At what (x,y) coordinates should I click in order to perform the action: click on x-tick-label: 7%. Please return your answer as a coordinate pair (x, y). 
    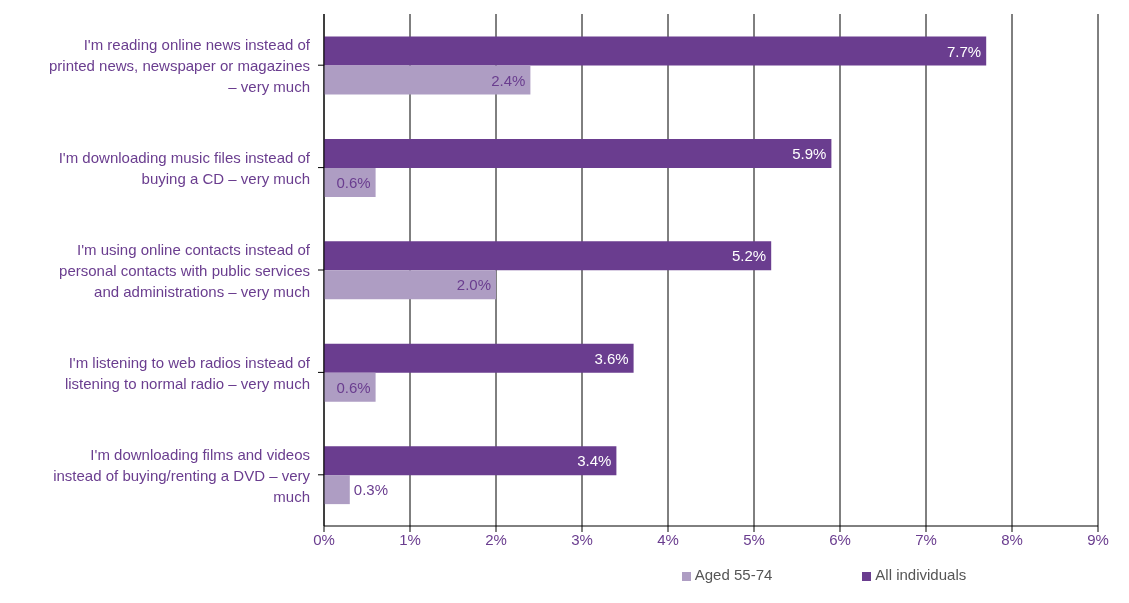
    Looking at the image, I should click on (926, 539).